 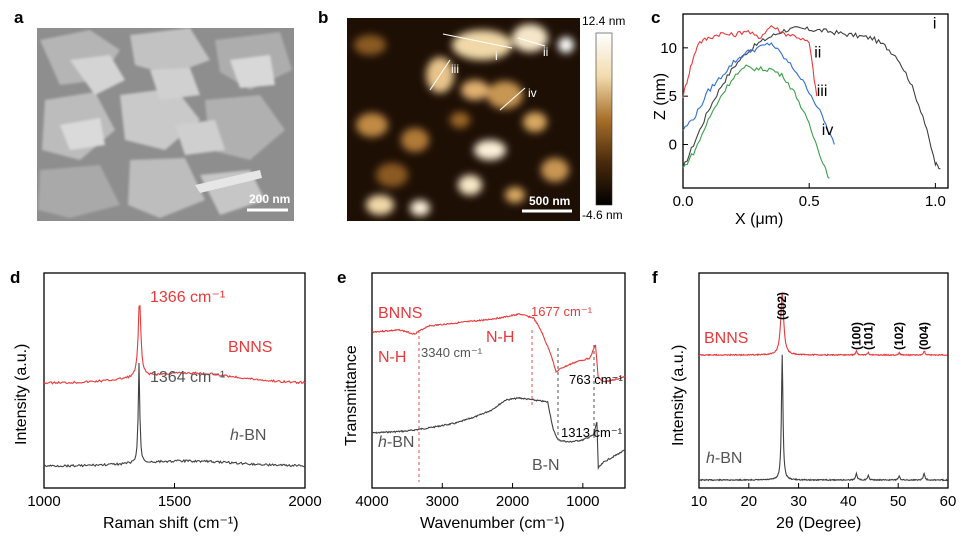 I want to click on panel-letter-a: a, so click(x=19, y=17).